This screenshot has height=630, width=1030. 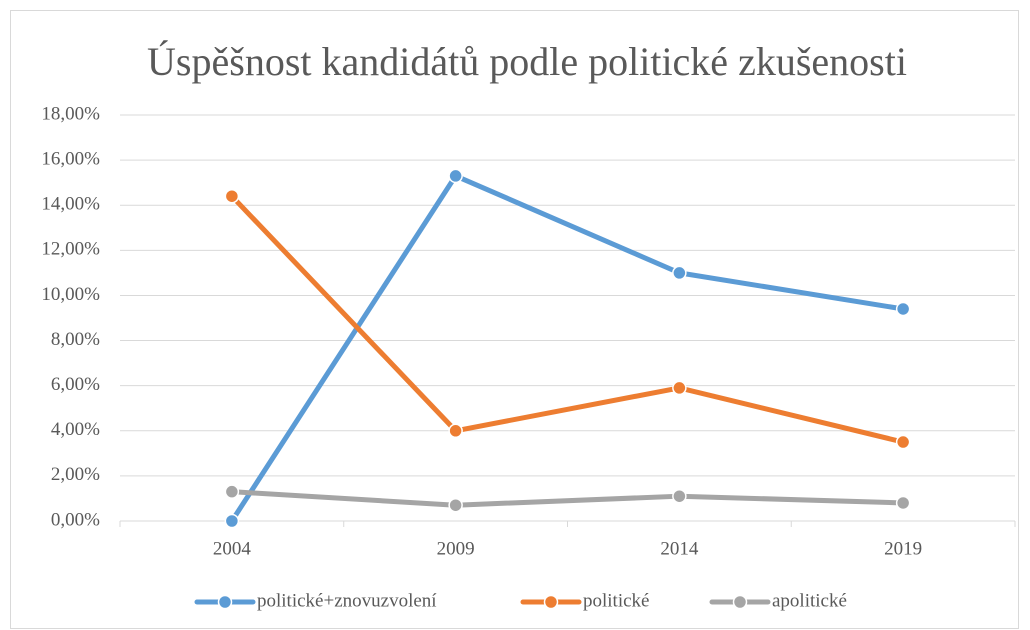 What do you see at coordinates (616, 600) in the screenshot?
I see `legend-label: politické` at bounding box center [616, 600].